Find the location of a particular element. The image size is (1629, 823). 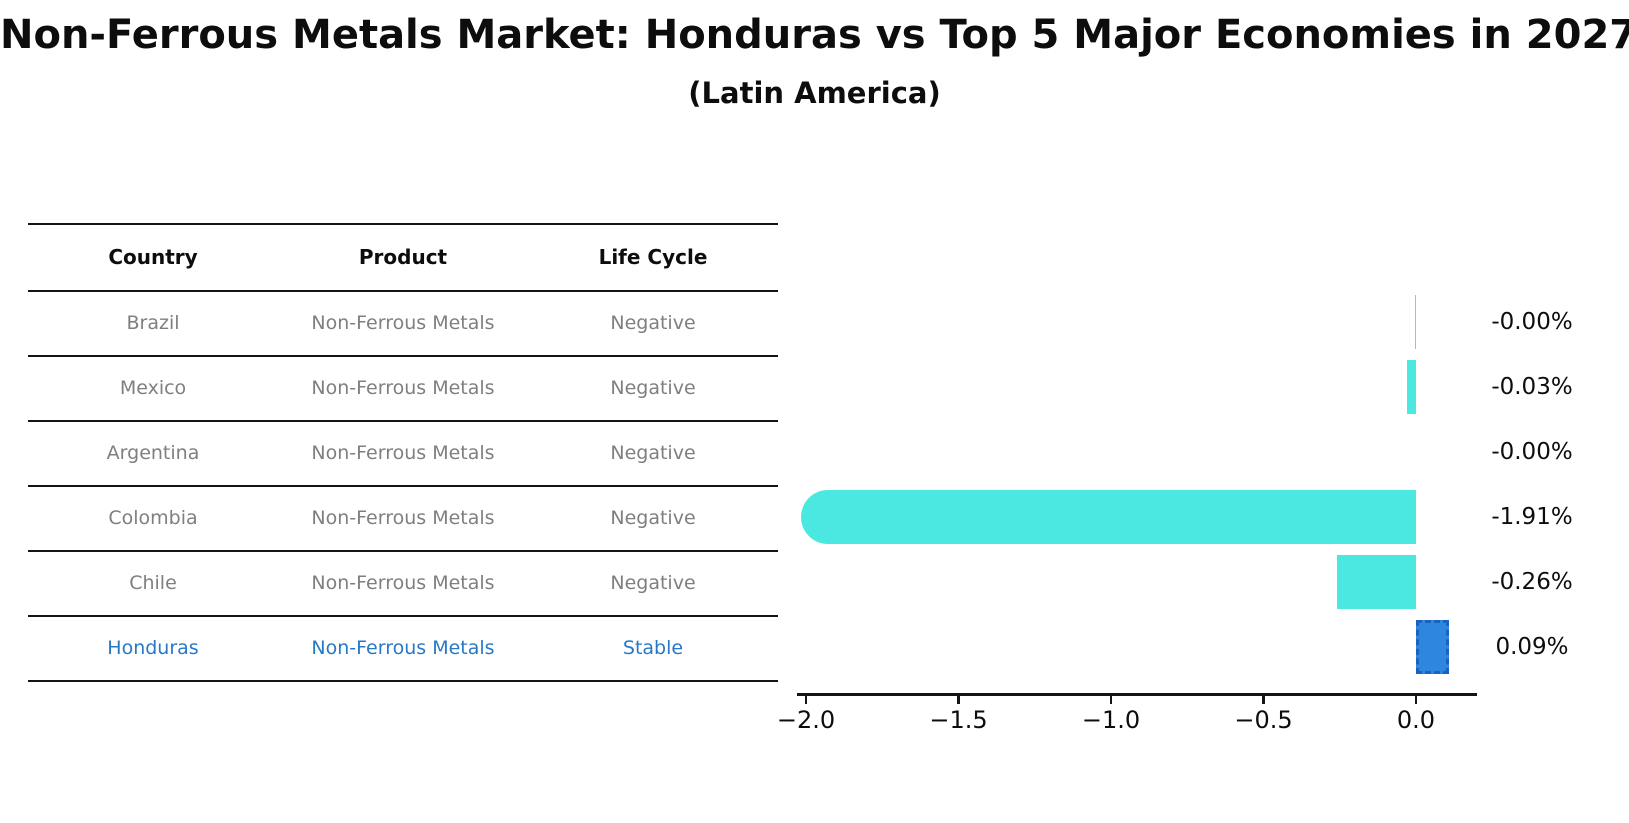

table-row: Colombia Non-Ferrous Metals Negative is located at coordinates (403, 517).